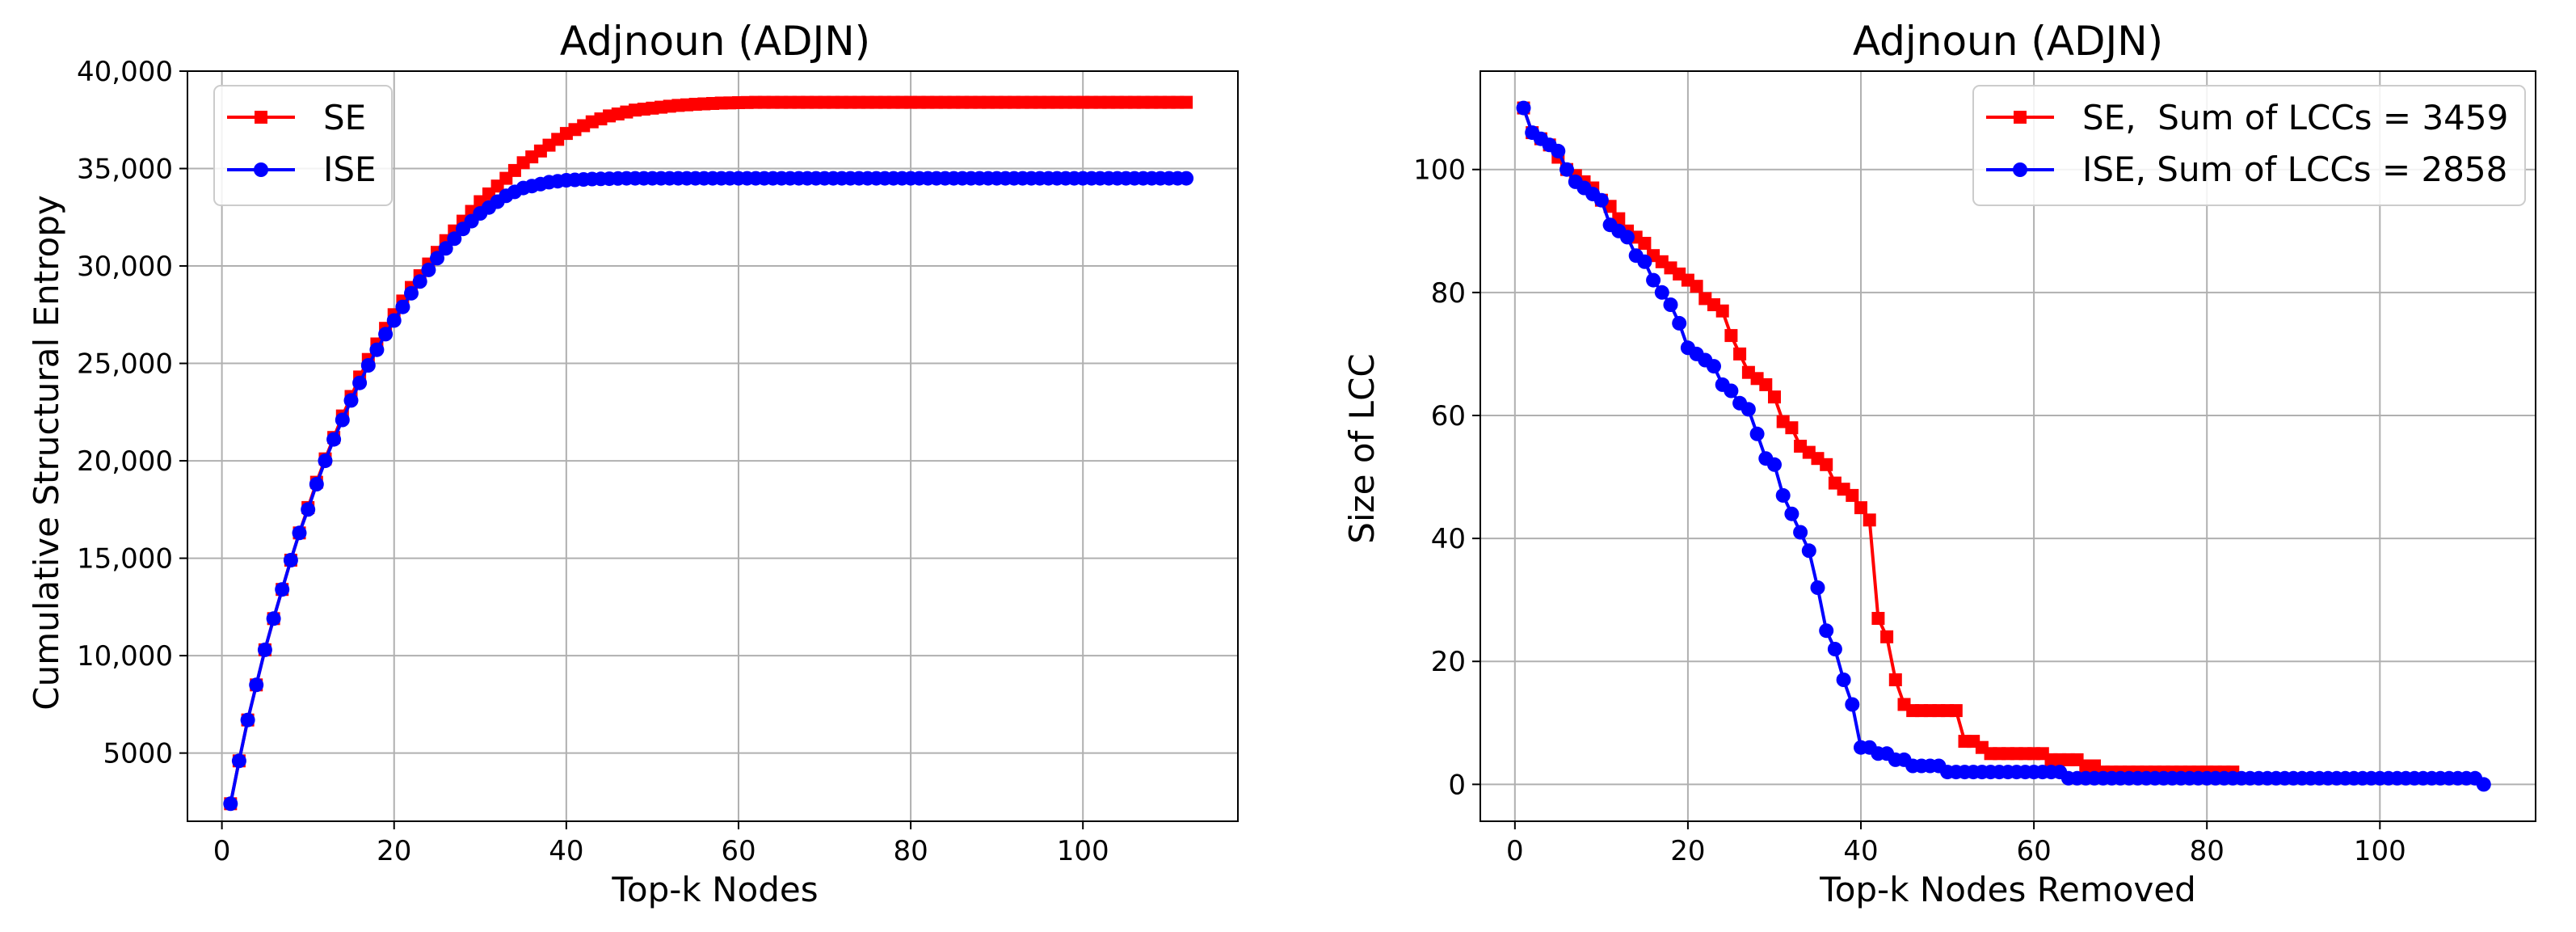 The height and width of the screenshot is (932, 2576). Describe the element at coordinates (2033, 851) in the screenshot. I see `right-x-tick-label: 60` at that location.